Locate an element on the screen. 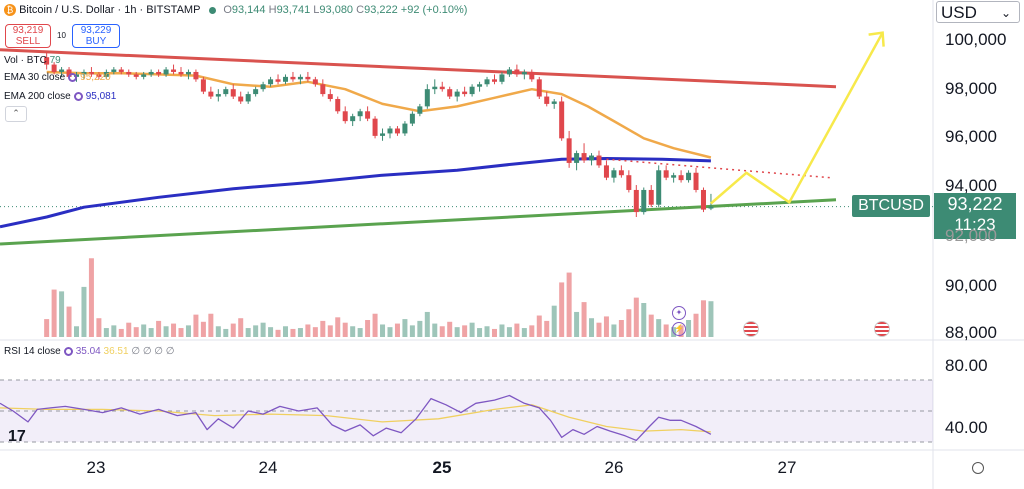 The image size is (1024, 489). volume-legend: Vol · BTC 79 is located at coordinates (32, 60).